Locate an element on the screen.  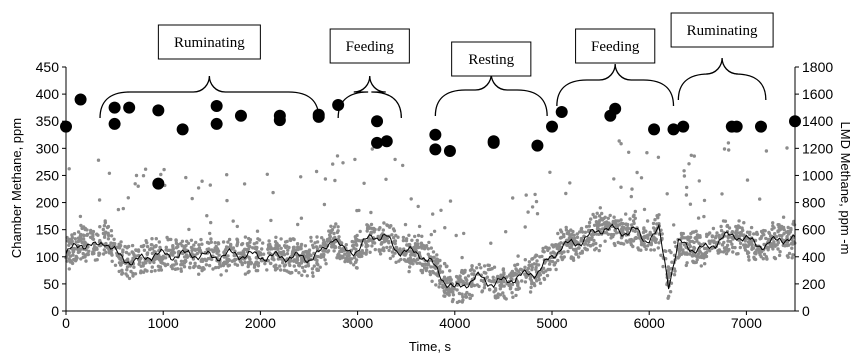
left-y-tick-label: 50 is located at coordinates (51, 284).